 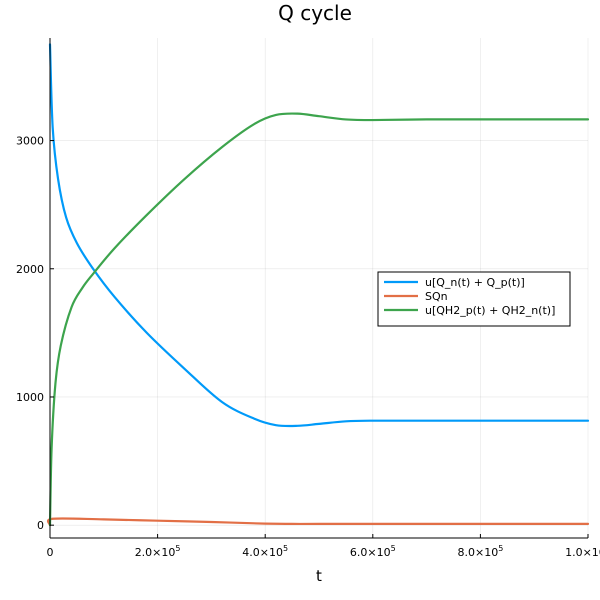 I want to click on x-tick-label: 1.0×10⁶, so click(x=582, y=551).